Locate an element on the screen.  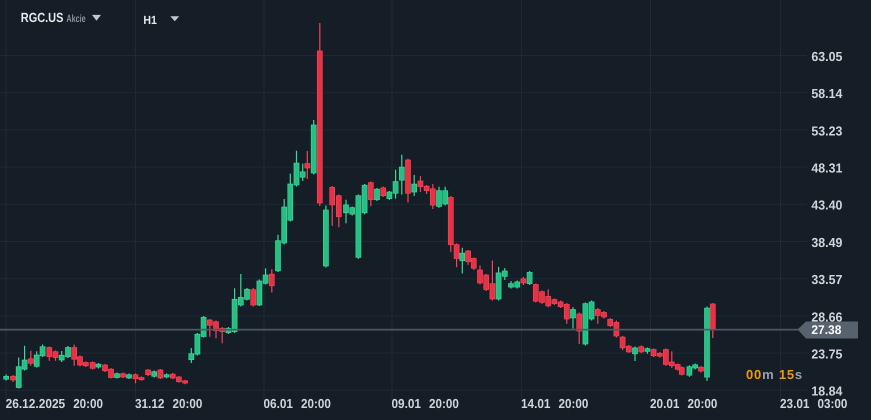
svg-text: 48.31 is located at coordinates (826, 168).